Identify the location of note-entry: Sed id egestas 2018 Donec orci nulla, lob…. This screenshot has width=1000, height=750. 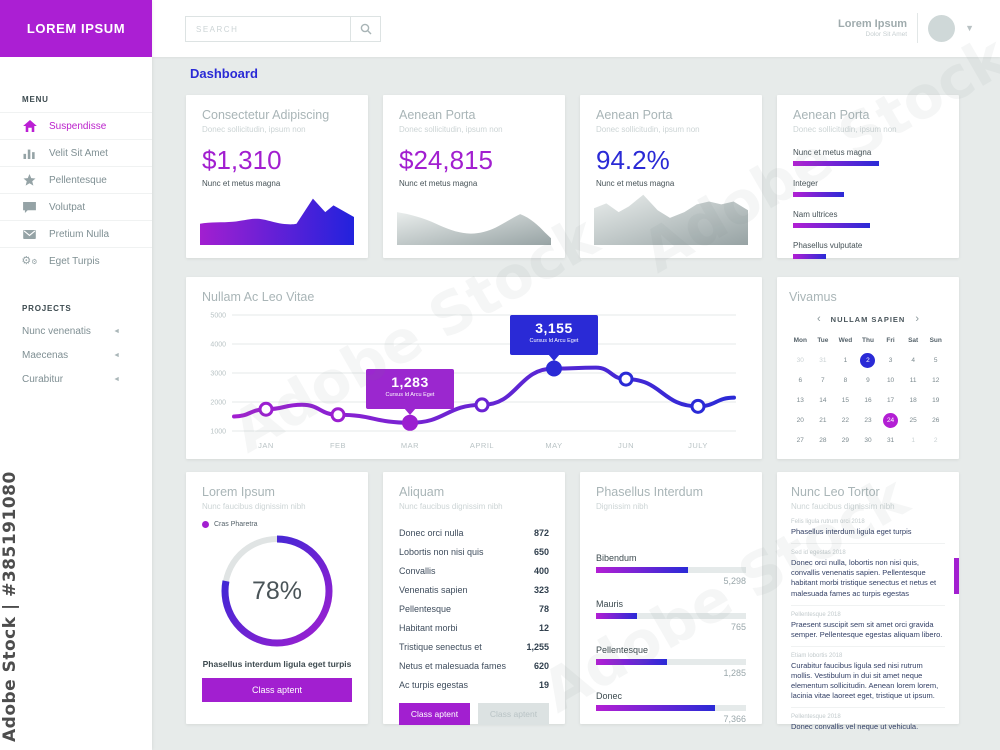
(868, 574).